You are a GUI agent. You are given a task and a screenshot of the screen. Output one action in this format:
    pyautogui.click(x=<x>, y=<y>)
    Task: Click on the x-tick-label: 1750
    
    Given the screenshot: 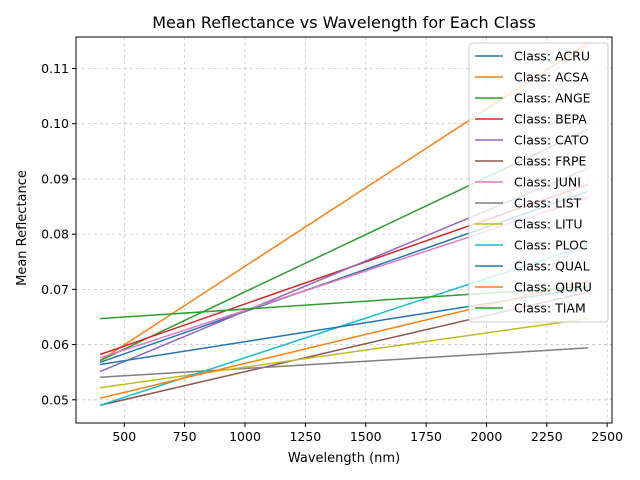 What is the action you would take?
    pyautogui.click(x=426, y=436)
    